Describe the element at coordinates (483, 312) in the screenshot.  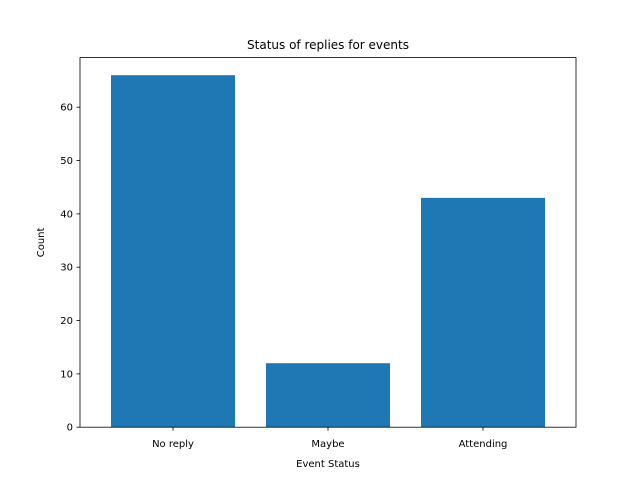
I see `bar-attending` at that location.